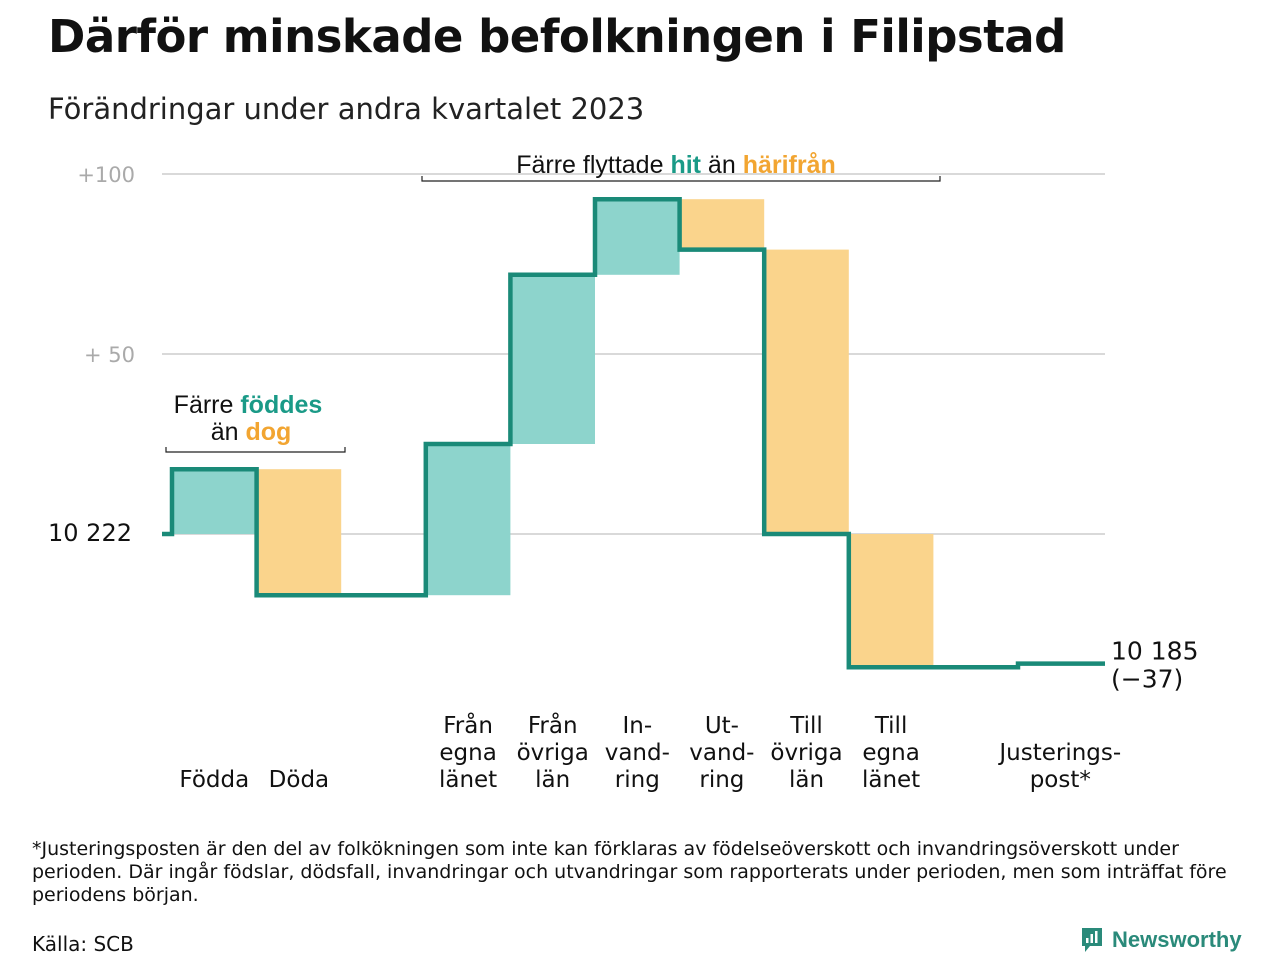 The width and height of the screenshot is (1280, 960). What do you see at coordinates (83, 944) in the screenshot?
I see `source-text: Källa: SCB` at bounding box center [83, 944].